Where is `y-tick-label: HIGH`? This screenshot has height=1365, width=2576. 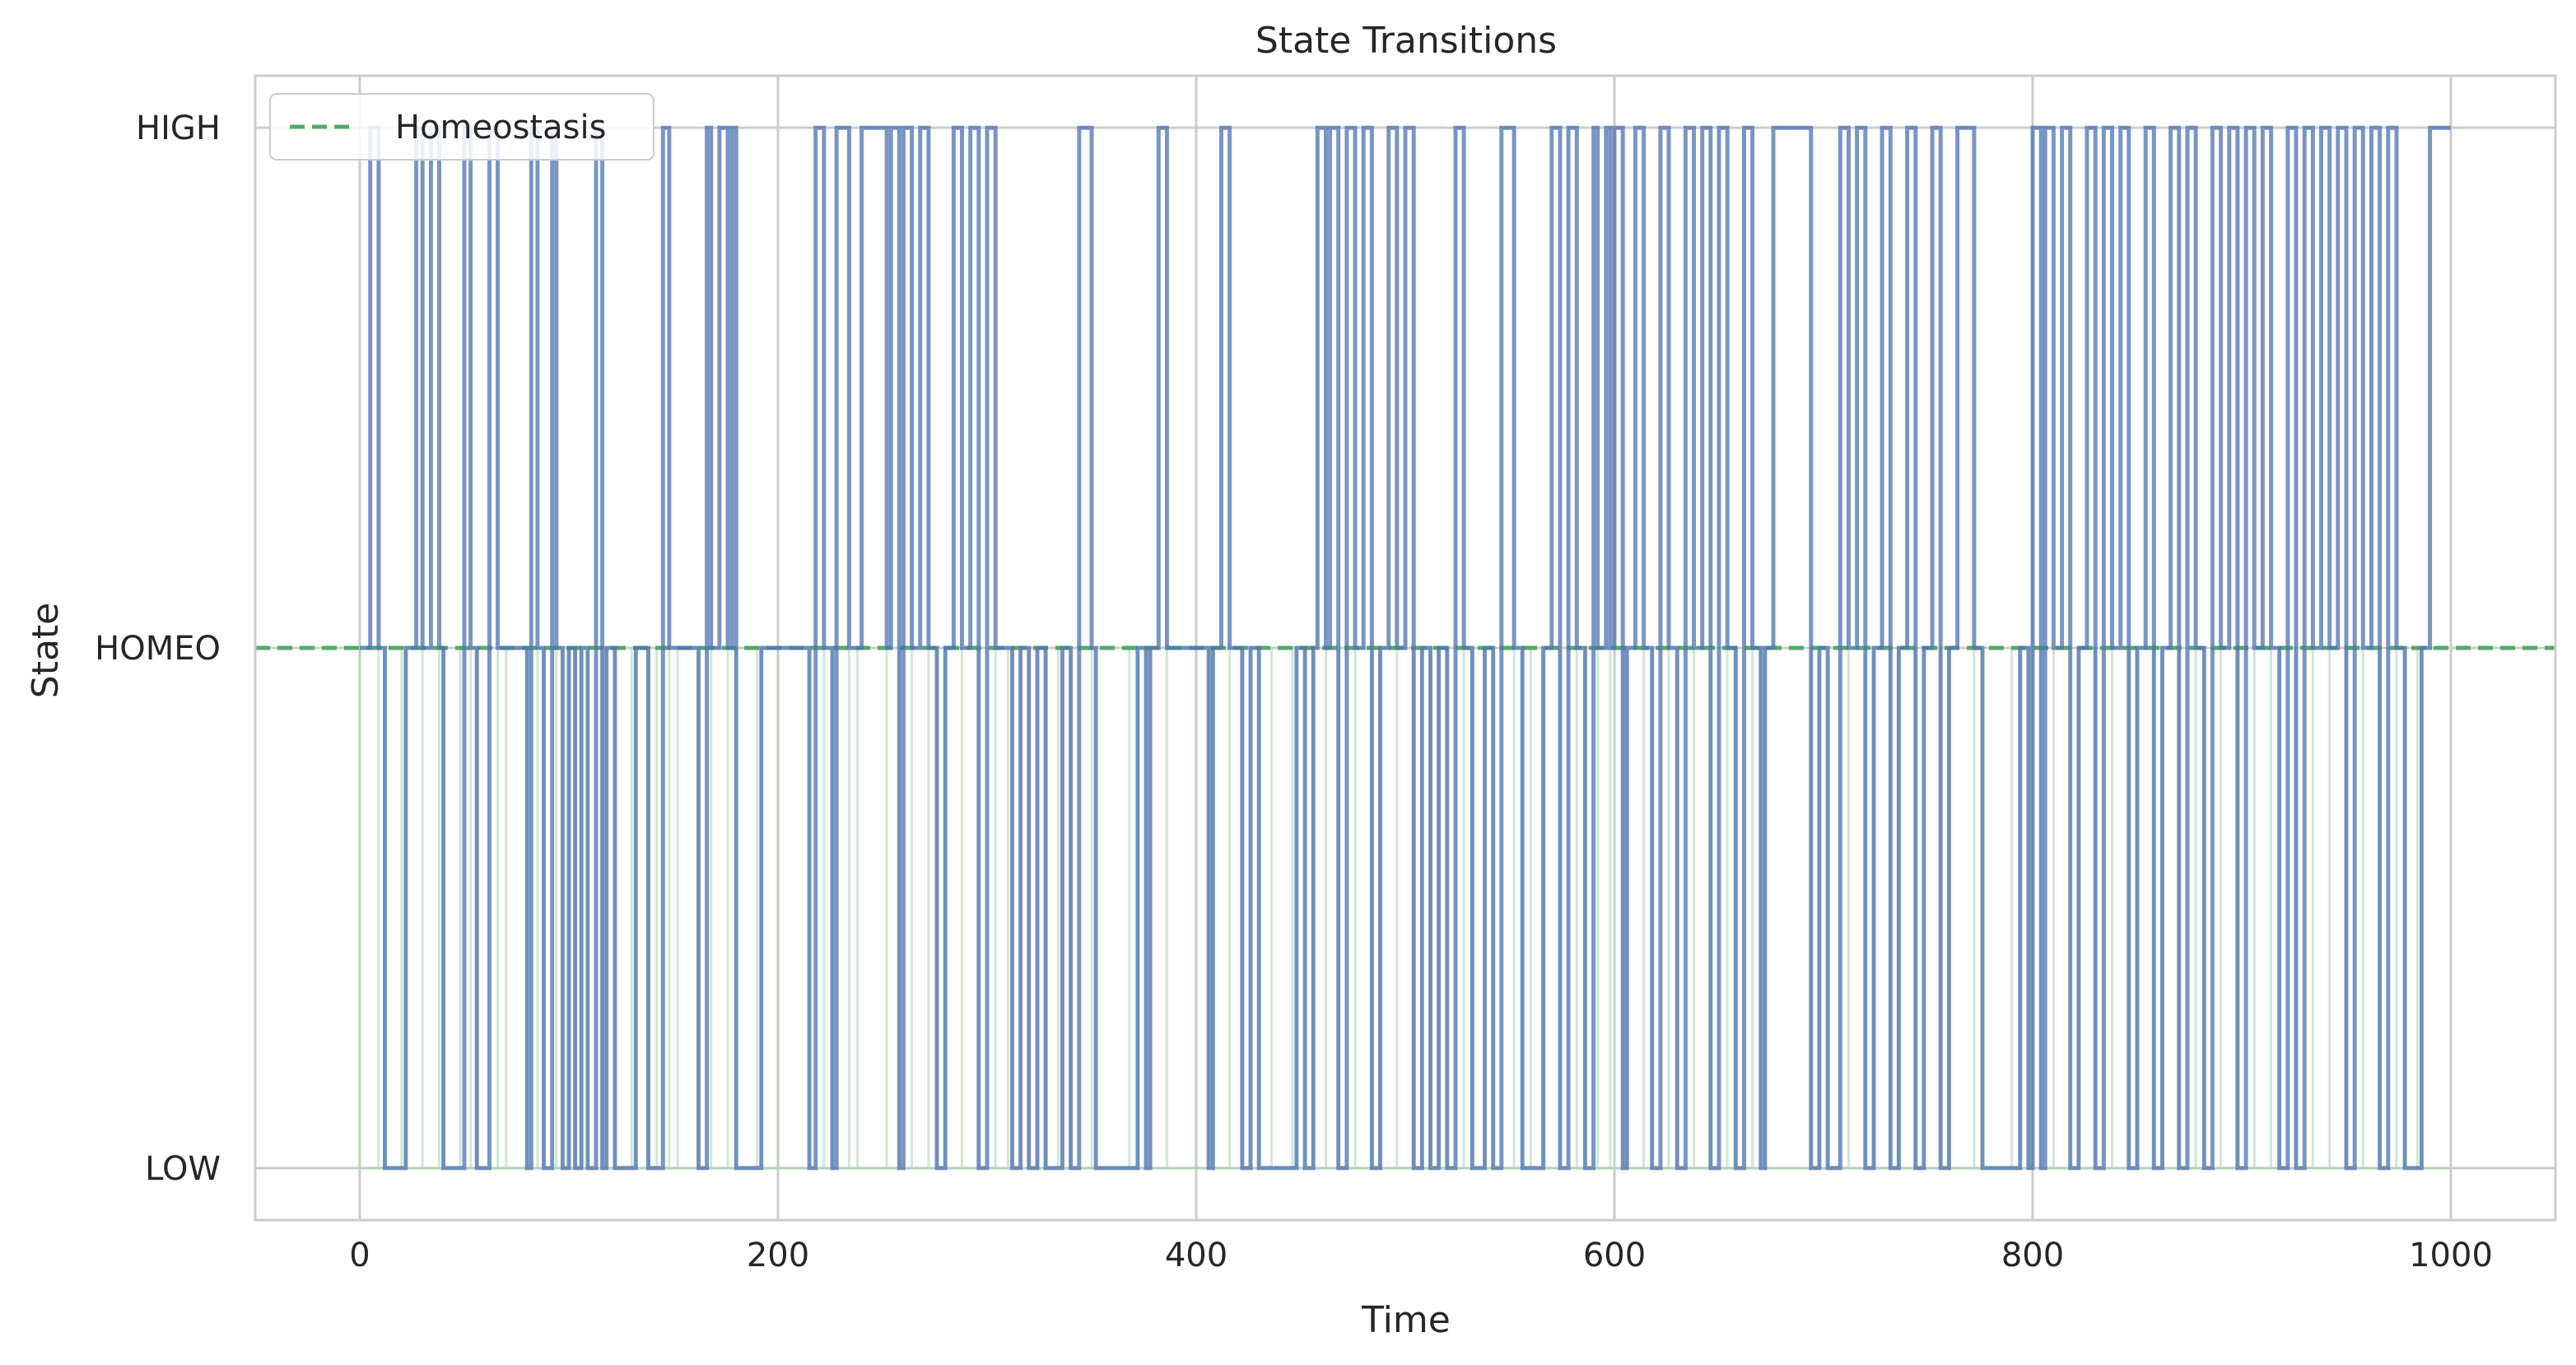 y-tick-label: HIGH is located at coordinates (178, 128).